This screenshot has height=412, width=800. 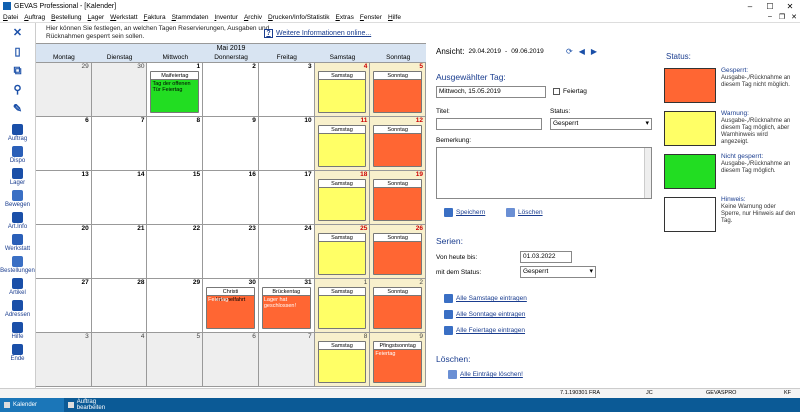 I want to click on taskbar-item-1: Auftrag bearbeiten, so click(x=96, y=405).